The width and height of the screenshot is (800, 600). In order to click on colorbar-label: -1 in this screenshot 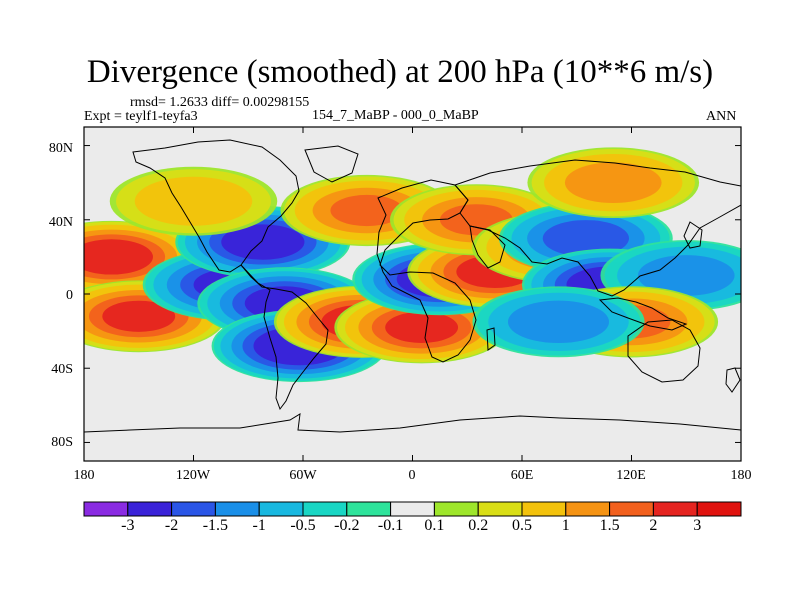, I will do `click(259, 525)`.